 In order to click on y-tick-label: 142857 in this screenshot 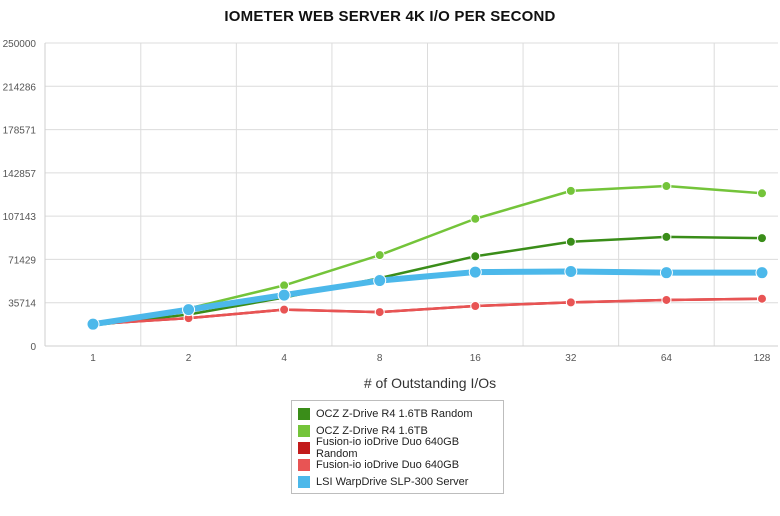, I will do `click(20, 174)`.